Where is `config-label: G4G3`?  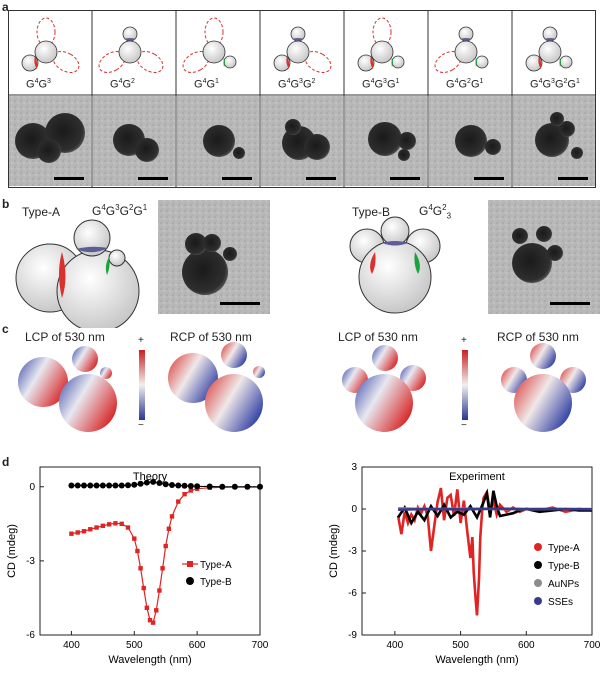 config-label: G4G3 is located at coordinates (38, 84).